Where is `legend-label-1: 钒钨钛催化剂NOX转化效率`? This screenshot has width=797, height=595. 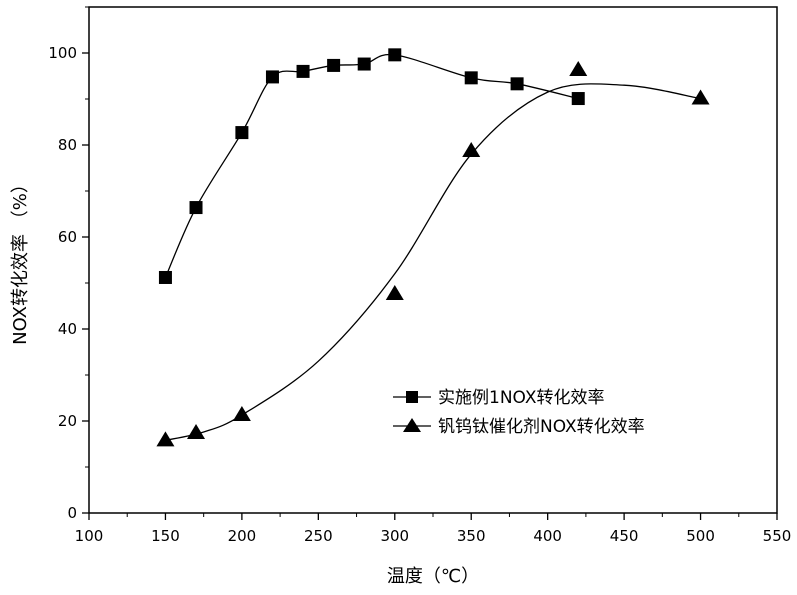
legend-label-1: 钒钨钛催化剂NOX转化效率 is located at coordinates (541, 427).